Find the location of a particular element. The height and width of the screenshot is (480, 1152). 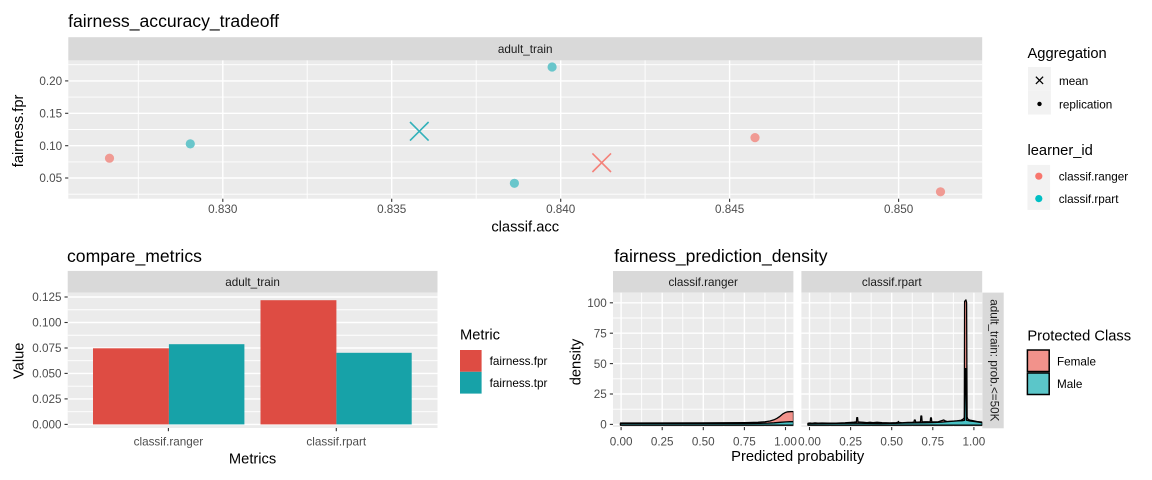

svg-text: 25 is located at coordinates (601, 394).